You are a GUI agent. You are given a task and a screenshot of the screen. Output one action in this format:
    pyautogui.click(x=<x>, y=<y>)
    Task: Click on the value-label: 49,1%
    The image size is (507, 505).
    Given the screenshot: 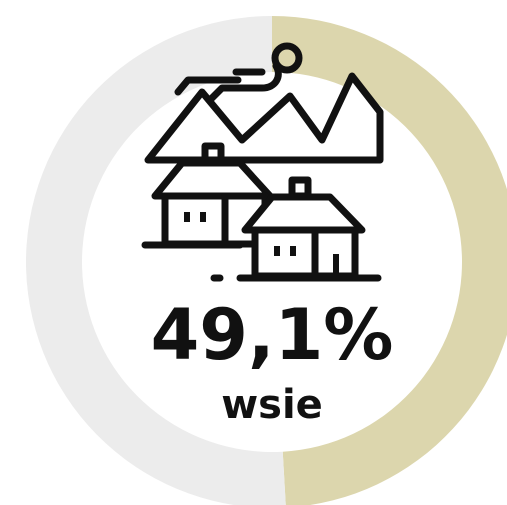 What is the action you would take?
    pyautogui.click(x=272, y=335)
    